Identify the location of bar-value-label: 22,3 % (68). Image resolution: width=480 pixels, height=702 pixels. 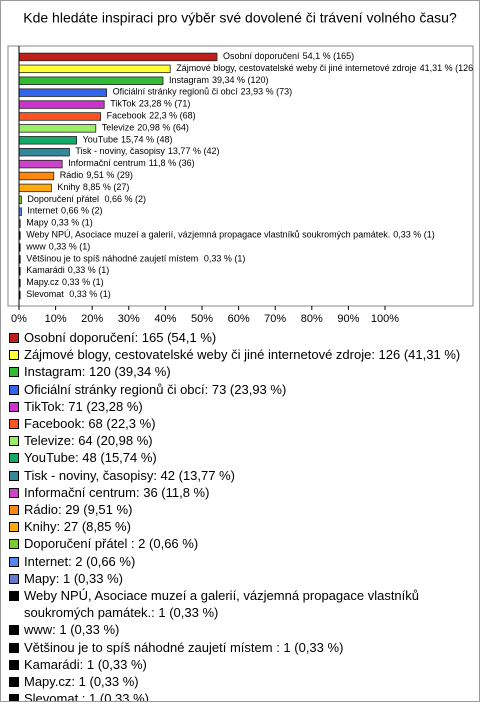
(172, 116).